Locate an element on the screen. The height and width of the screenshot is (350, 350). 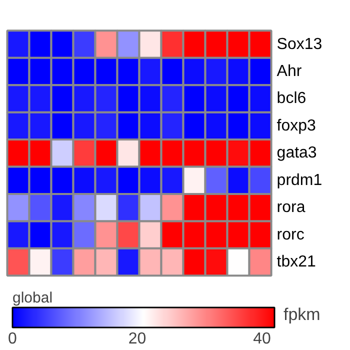
color-bar-label: 40 is located at coordinates (262, 339).